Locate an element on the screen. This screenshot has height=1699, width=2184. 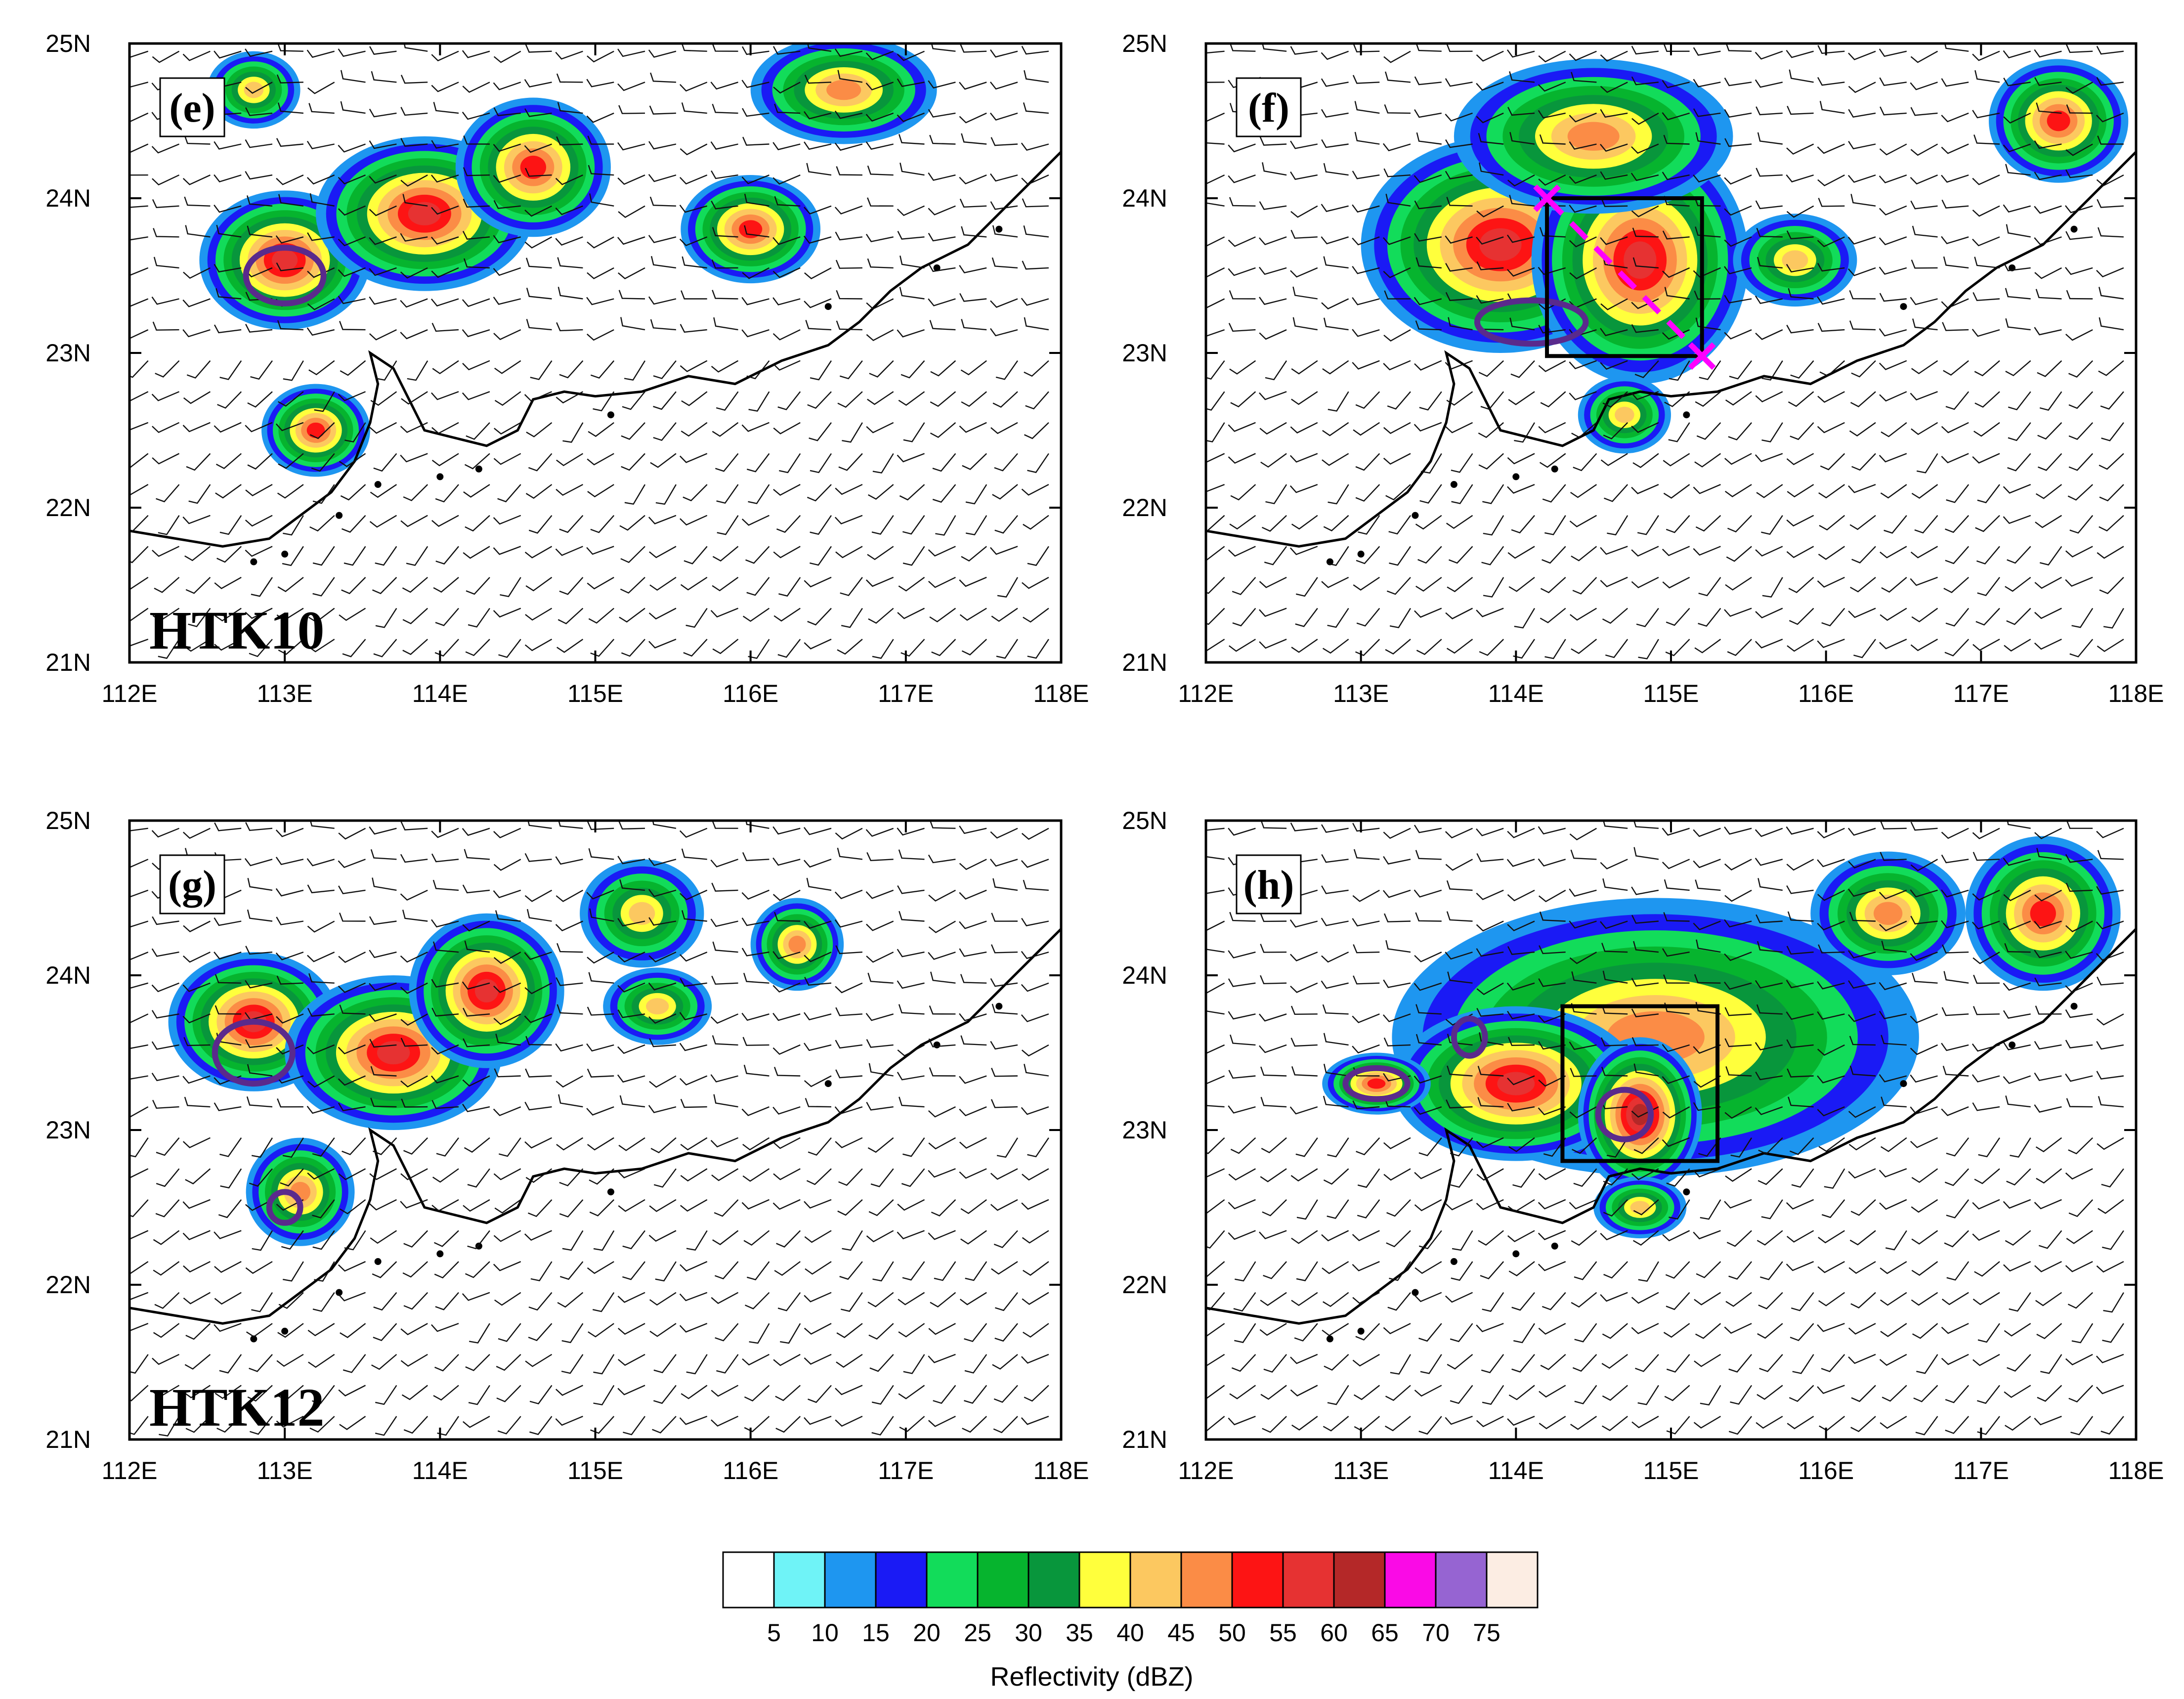
lon-tick-label: 118E is located at coordinates (1061, 693).